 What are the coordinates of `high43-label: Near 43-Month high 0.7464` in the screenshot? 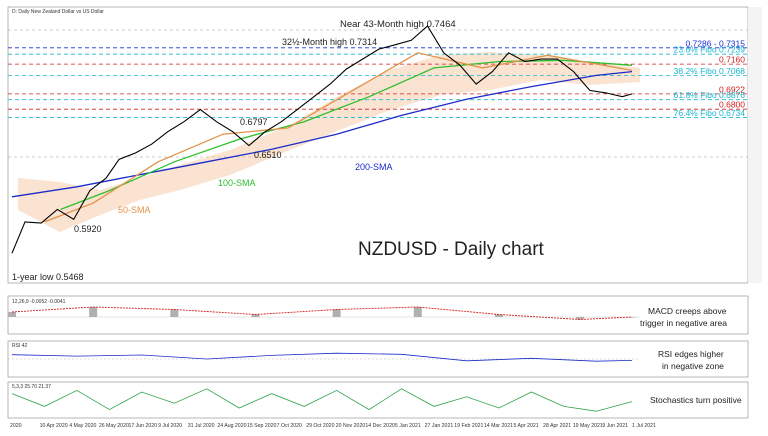 It's located at (398, 24).